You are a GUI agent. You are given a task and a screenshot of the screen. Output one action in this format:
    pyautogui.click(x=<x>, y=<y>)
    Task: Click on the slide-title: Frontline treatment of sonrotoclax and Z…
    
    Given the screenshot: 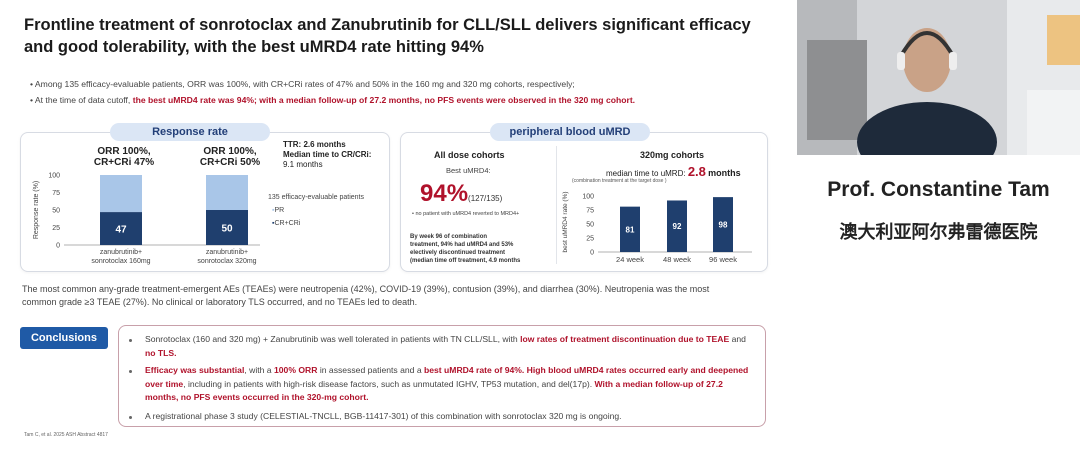 What is the action you would take?
    pyautogui.click(x=404, y=36)
    